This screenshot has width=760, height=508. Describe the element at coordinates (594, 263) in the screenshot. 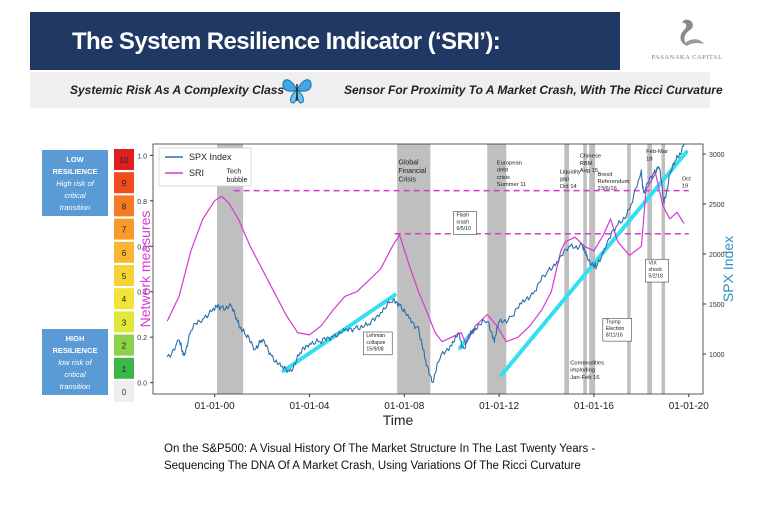

I see `trend-line` at that location.